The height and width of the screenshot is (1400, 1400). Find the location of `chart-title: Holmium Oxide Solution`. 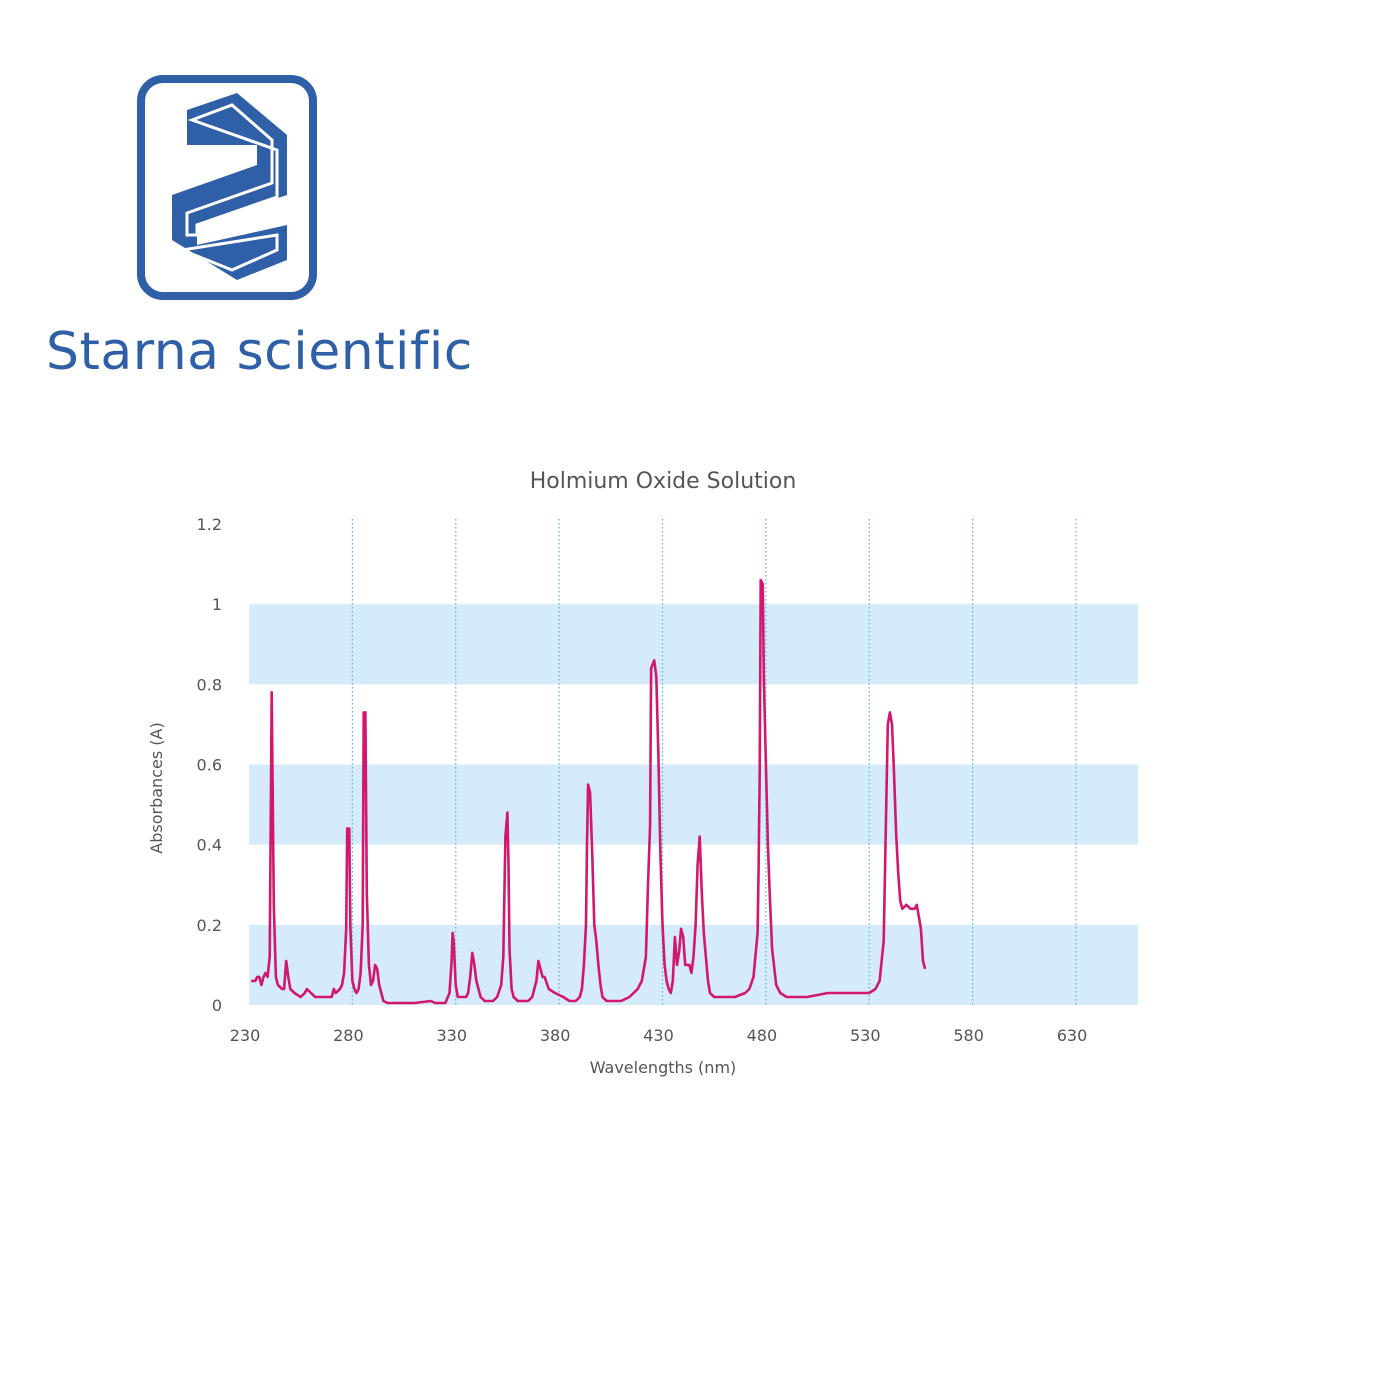

chart-title: Holmium Oxide Solution is located at coordinates (663, 481).